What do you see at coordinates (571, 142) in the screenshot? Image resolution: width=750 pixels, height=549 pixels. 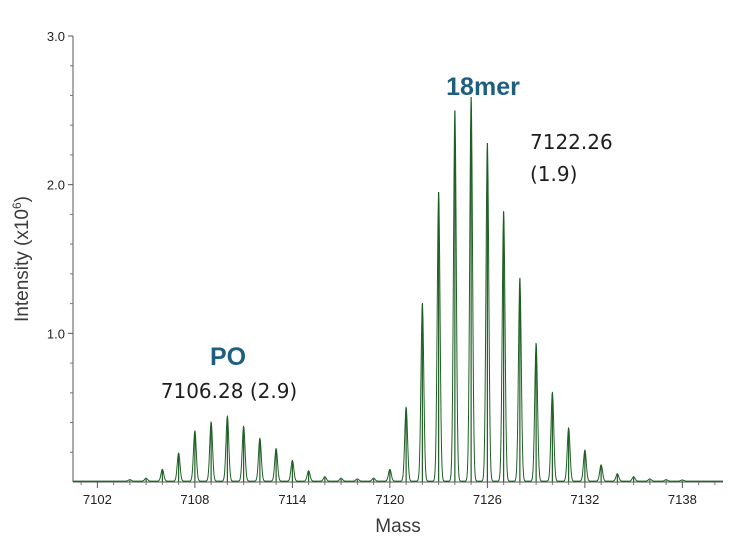 I see `18mer-annotation-mass: 7122.26` at bounding box center [571, 142].